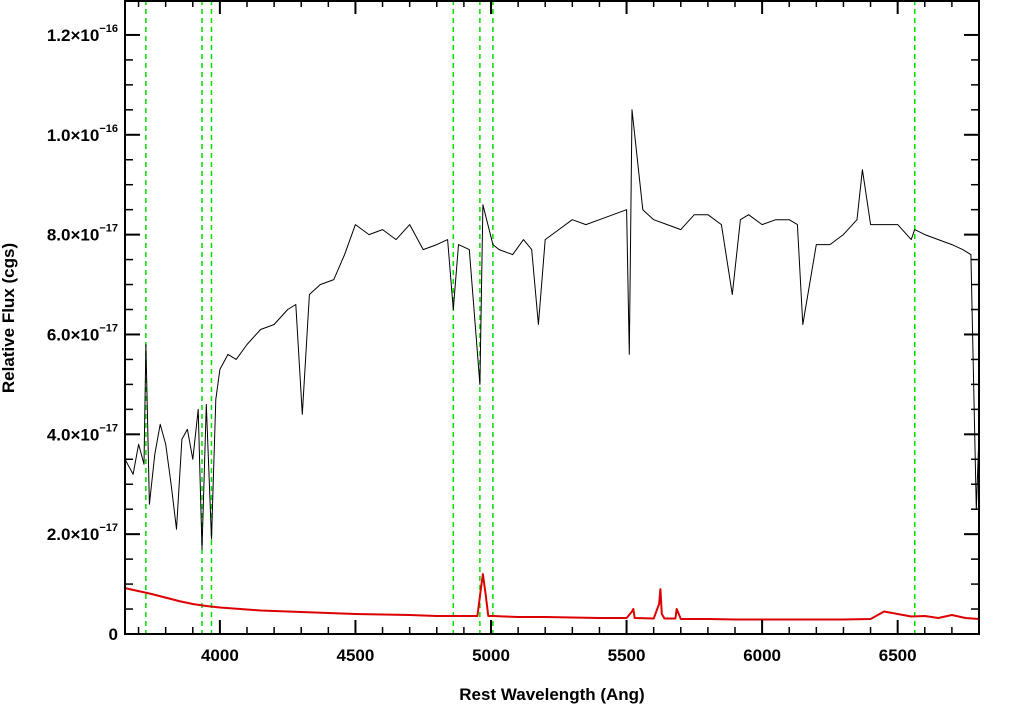  I want to click on y-tick-label-2: 4.0×10⁻¹⁷, so click(82, 433).